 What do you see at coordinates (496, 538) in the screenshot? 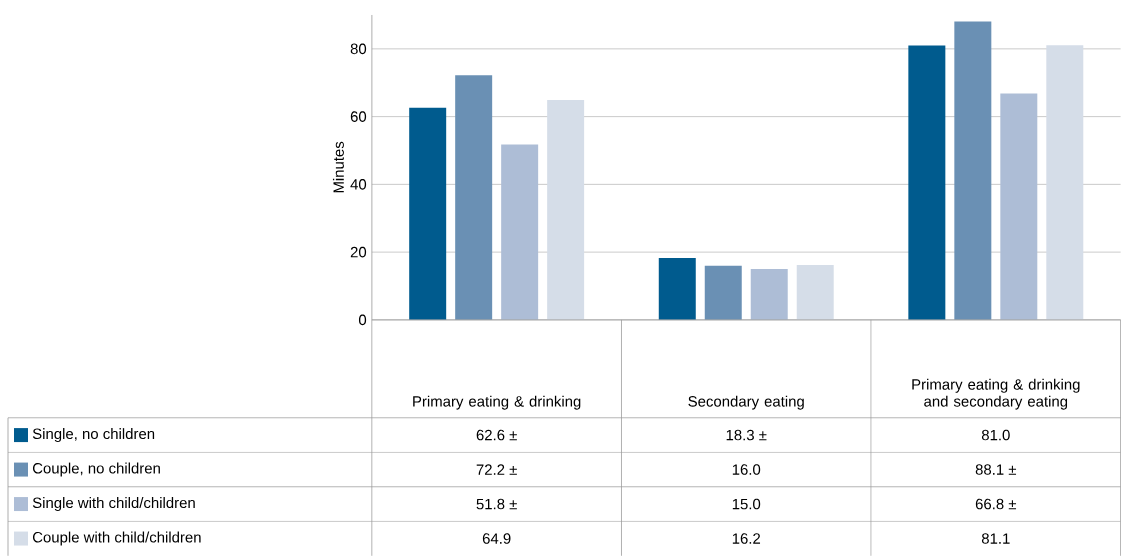
I see `data-label: 64.9` at bounding box center [496, 538].